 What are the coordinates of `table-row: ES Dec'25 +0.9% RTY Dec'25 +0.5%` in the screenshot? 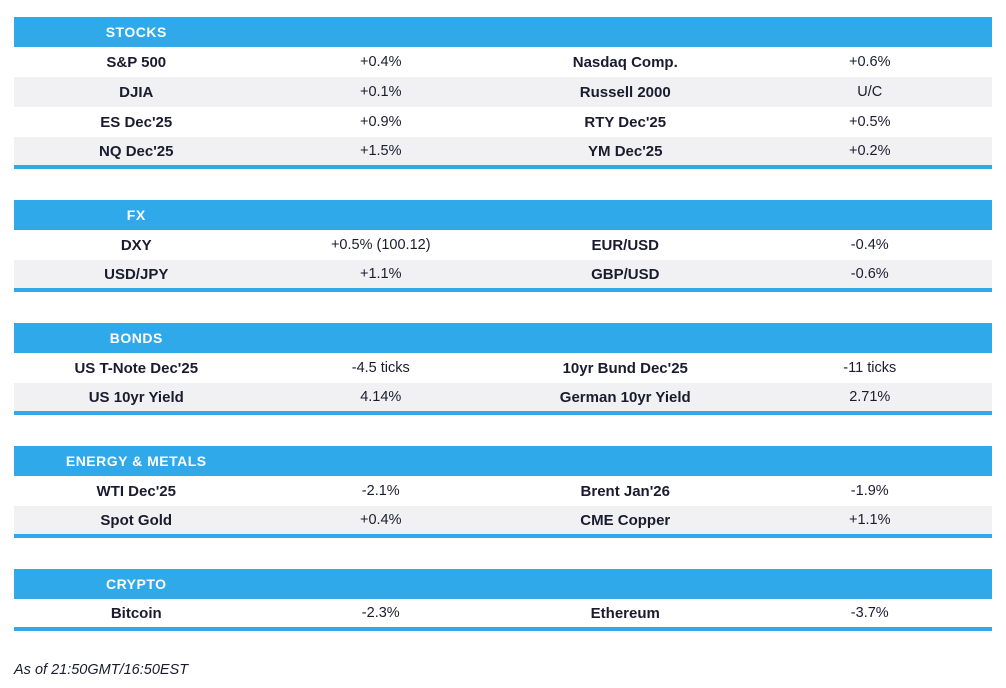 It's located at (503, 122).